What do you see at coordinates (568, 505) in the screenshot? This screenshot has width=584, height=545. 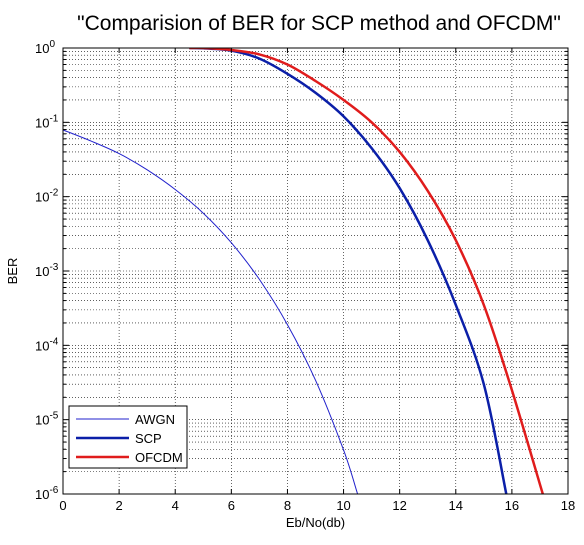 I see `x-tick-label: 18` at bounding box center [568, 505].